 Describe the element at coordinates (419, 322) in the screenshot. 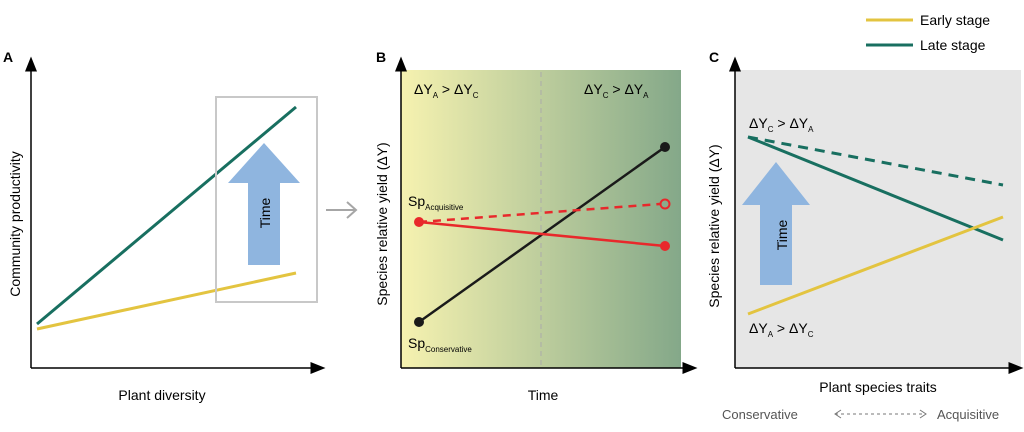

I see `panel-b-conservative-start-point` at that location.